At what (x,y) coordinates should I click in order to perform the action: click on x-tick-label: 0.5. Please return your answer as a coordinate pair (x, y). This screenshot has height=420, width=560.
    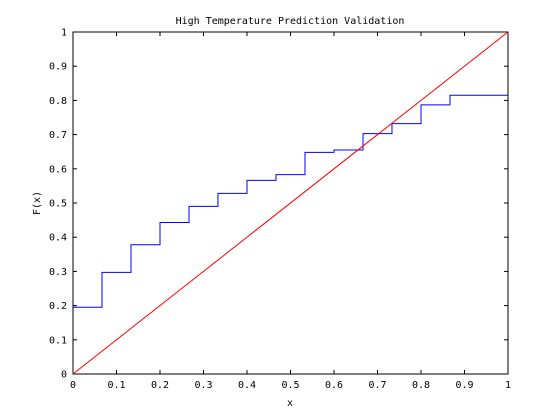
    Looking at the image, I should click on (290, 385).